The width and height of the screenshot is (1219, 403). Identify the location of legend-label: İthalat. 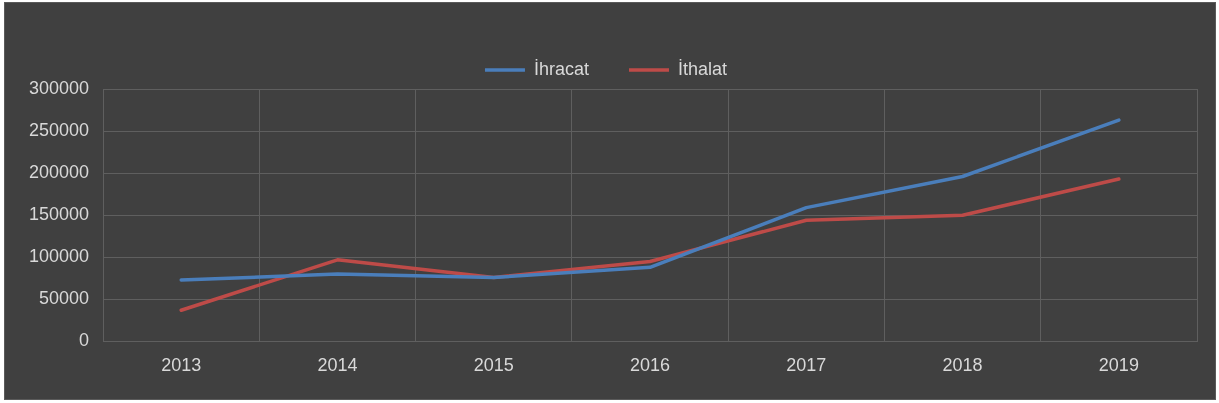
(703, 68).